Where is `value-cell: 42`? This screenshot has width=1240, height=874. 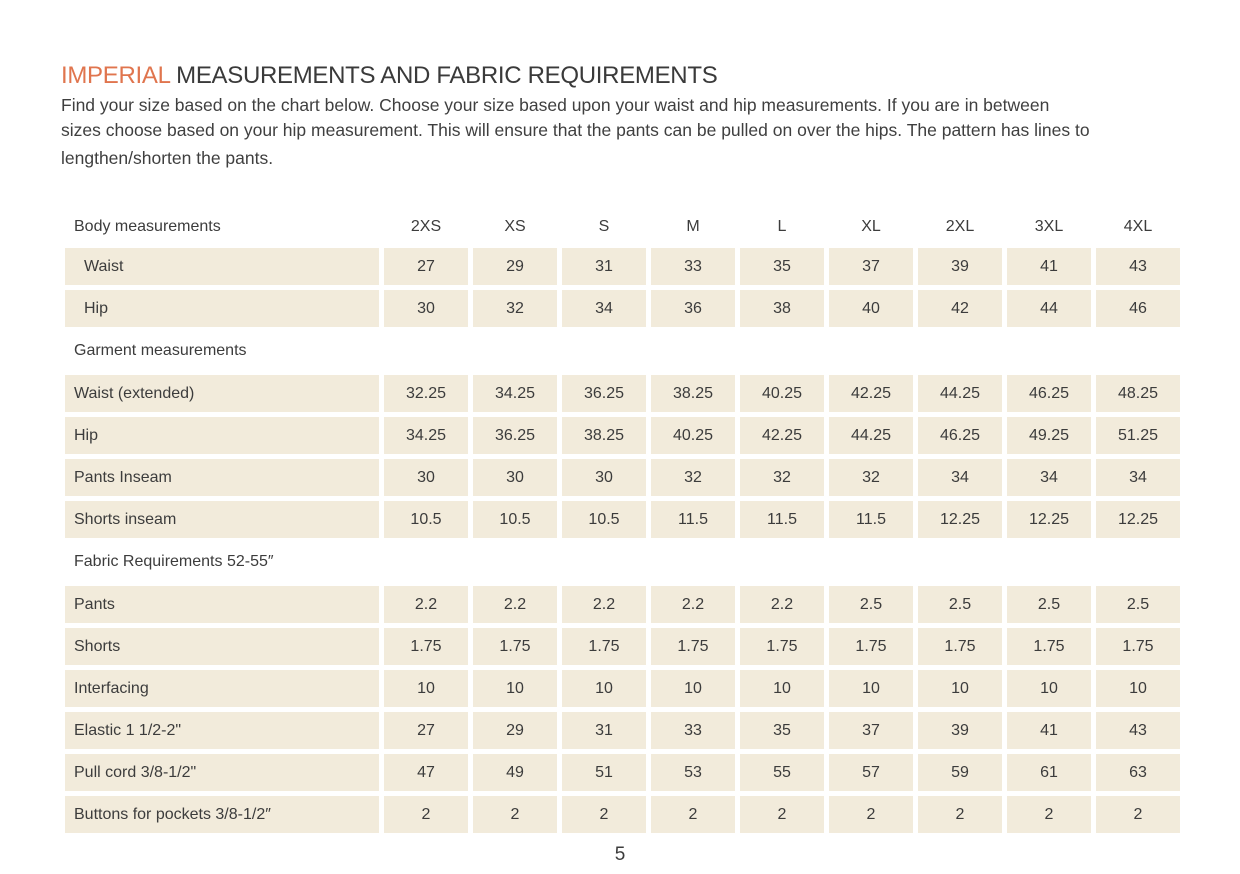 value-cell: 42 is located at coordinates (960, 308).